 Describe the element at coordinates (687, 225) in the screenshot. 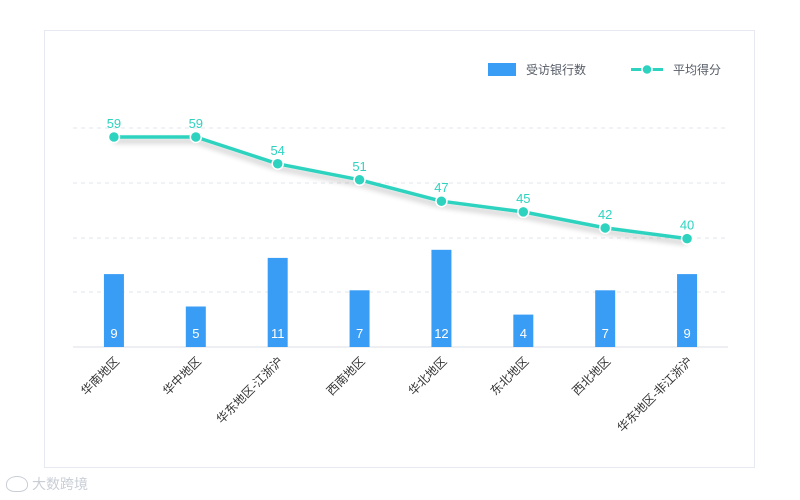

I see `score-value-label-7: 40` at that location.